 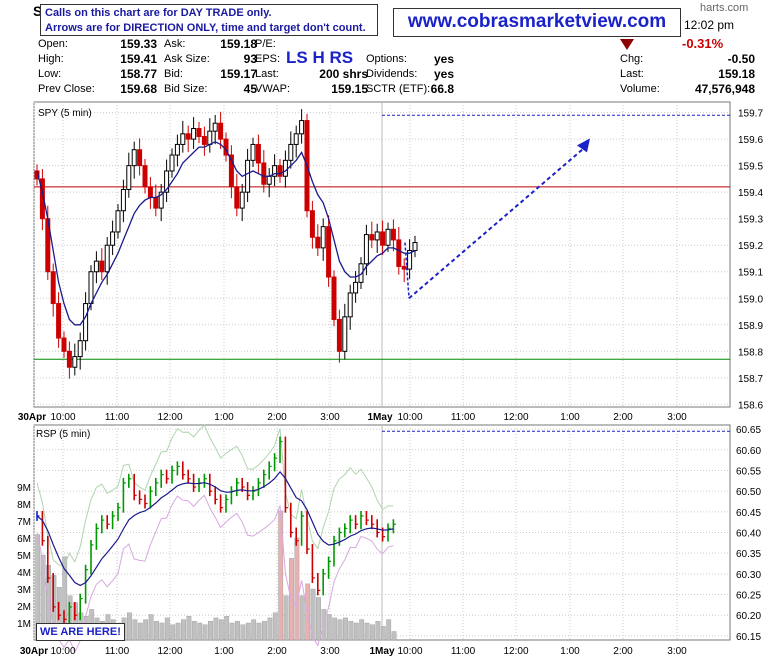 What do you see at coordinates (537, 22) in the screenshot?
I see `website-banner: www.cobrasmarketview.com` at bounding box center [537, 22].